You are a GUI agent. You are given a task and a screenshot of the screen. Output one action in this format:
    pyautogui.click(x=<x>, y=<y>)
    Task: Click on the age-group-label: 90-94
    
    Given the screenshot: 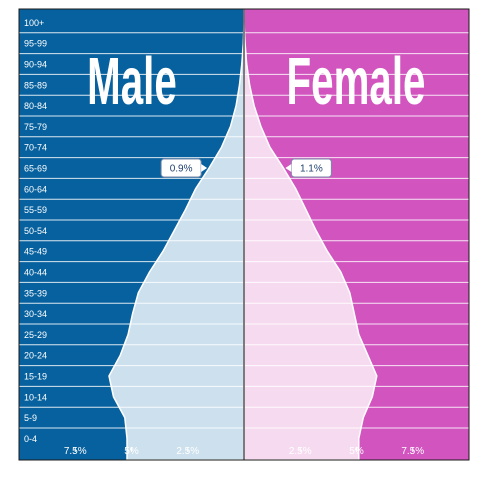 What is the action you would take?
    pyautogui.click(x=35, y=65)
    